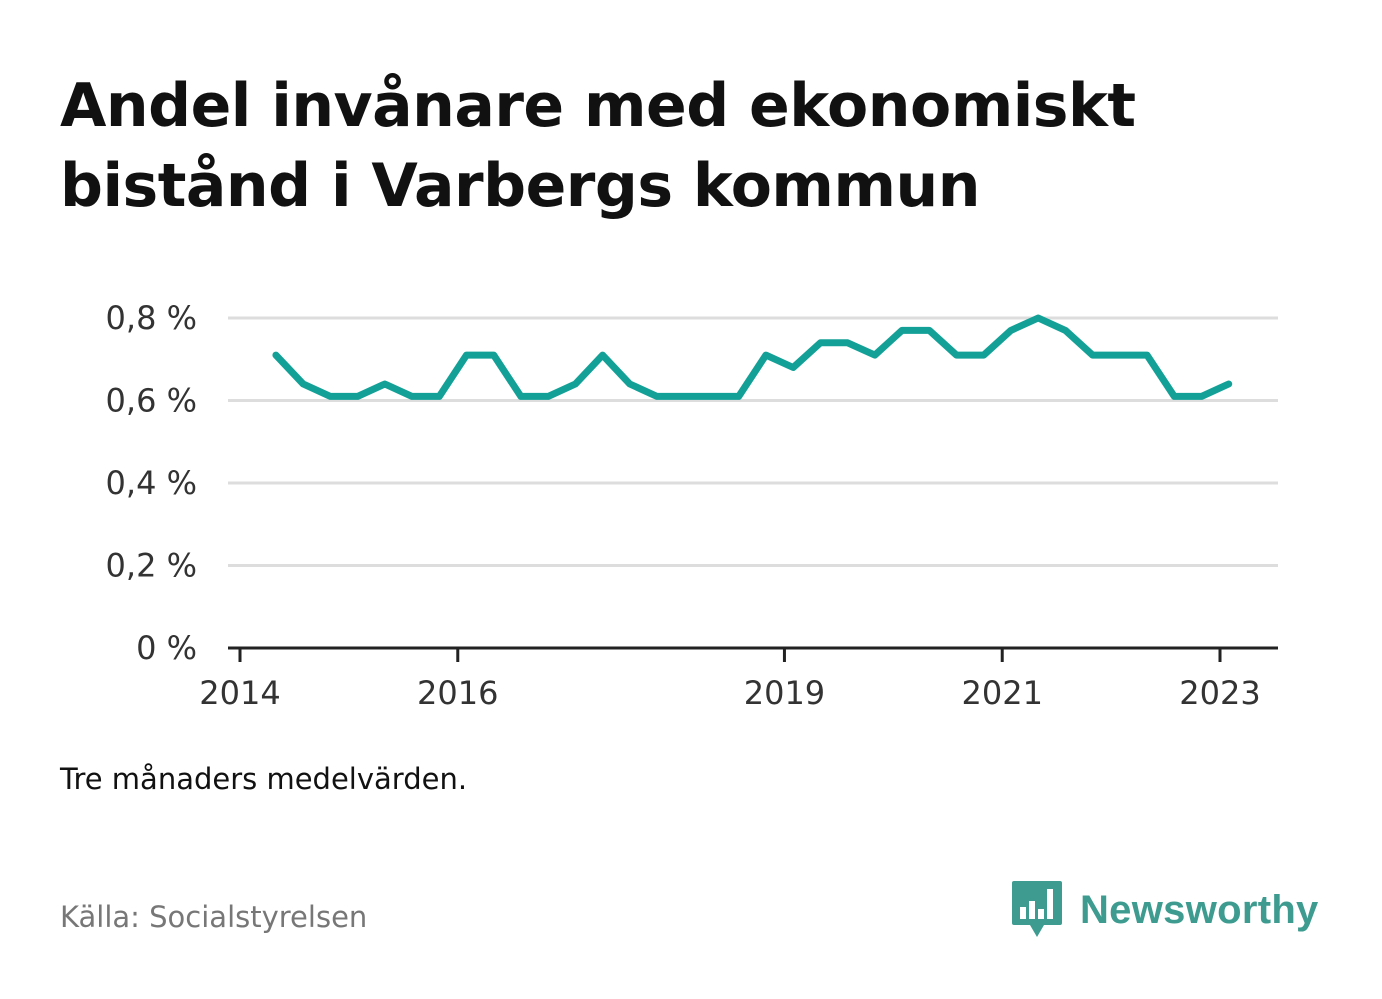 This screenshot has width=1382, height=999. What do you see at coordinates (457, 693) in the screenshot?
I see `x-tick-label: 2016` at bounding box center [457, 693].